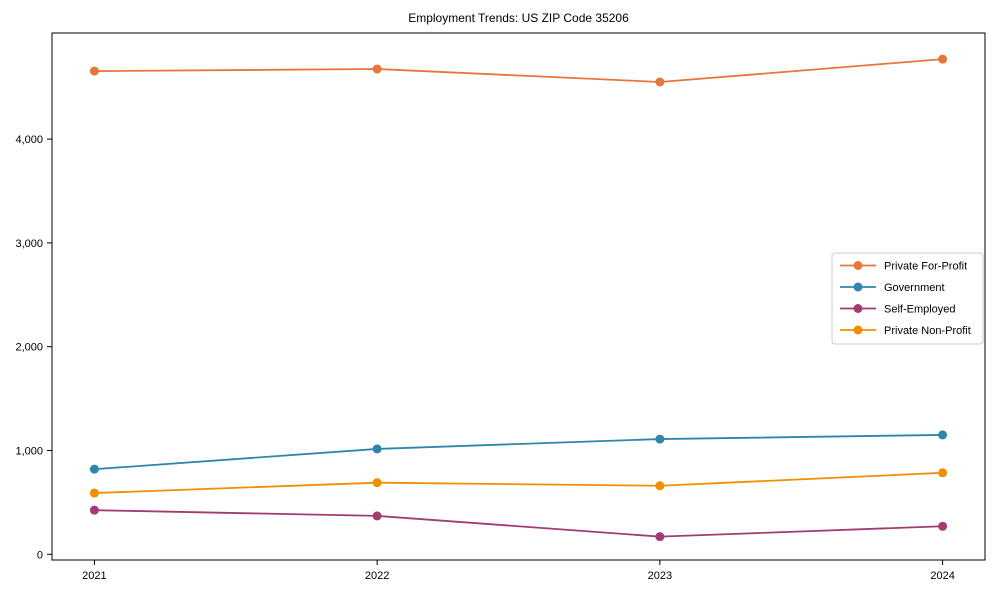 Image resolution: width=1000 pixels, height=605 pixels. Describe the element at coordinates (660, 486) in the screenshot. I see `data-point-private-non-profit-2023` at that location.